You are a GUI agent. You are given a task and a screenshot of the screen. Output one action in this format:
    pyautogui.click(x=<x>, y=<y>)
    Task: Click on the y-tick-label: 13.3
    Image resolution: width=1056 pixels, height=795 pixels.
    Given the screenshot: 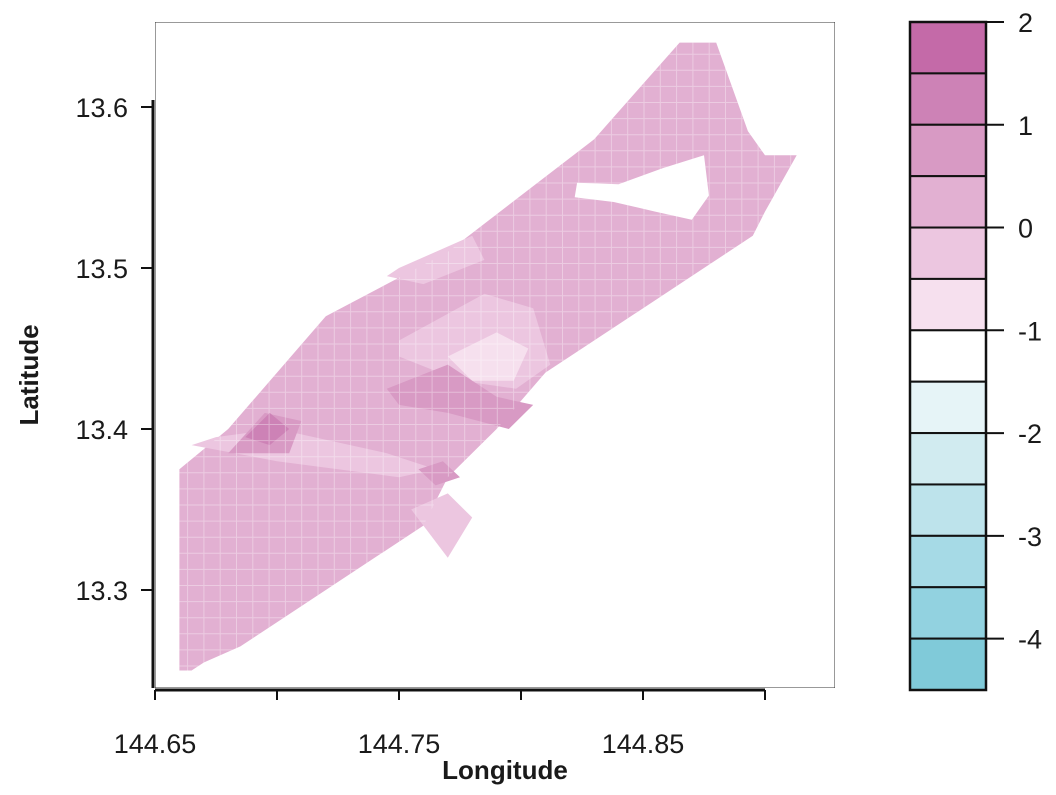 What is the action you would take?
    pyautogui.click(x=101, y=591)
    